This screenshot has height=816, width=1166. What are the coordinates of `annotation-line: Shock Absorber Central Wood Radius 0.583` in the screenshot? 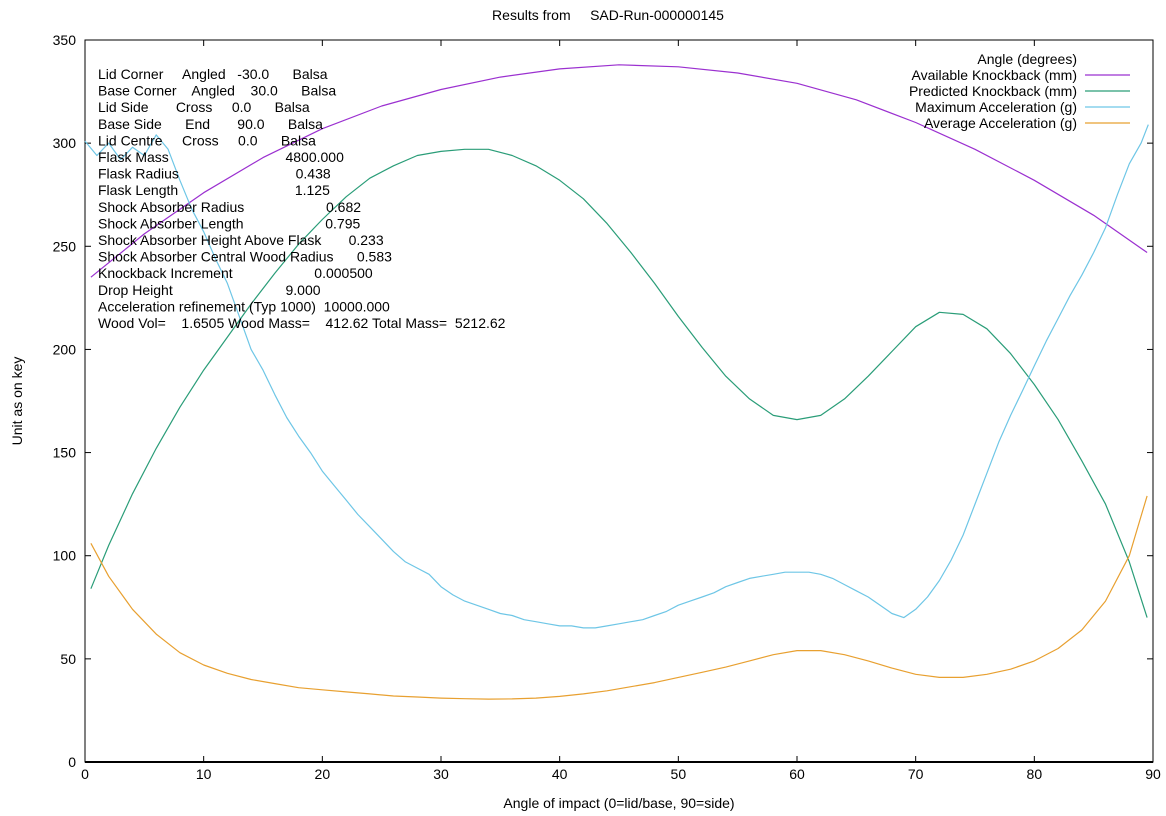 It's located at (245, 257).